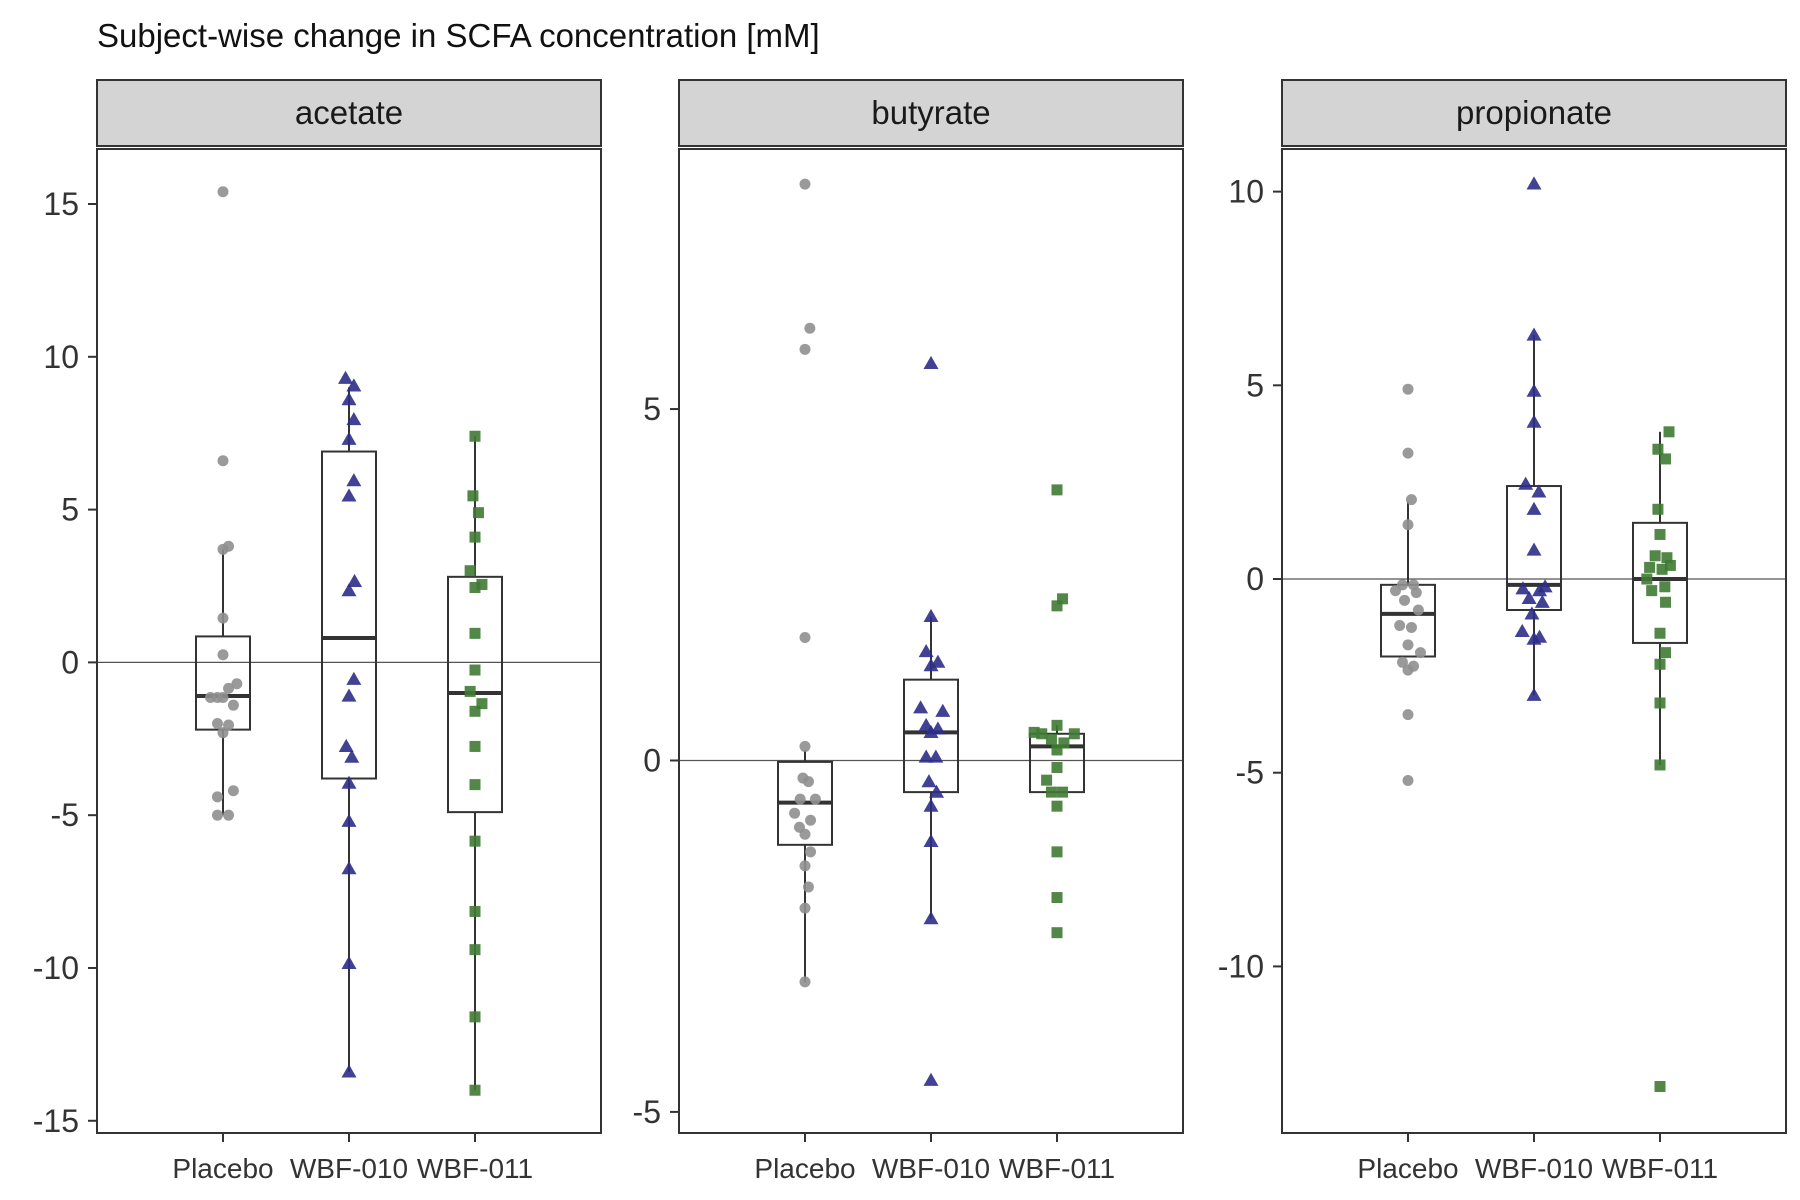 The height and width of the screenshot is (1200, 1800). I want to click on y-tick-label: 5, so click(70, 510).